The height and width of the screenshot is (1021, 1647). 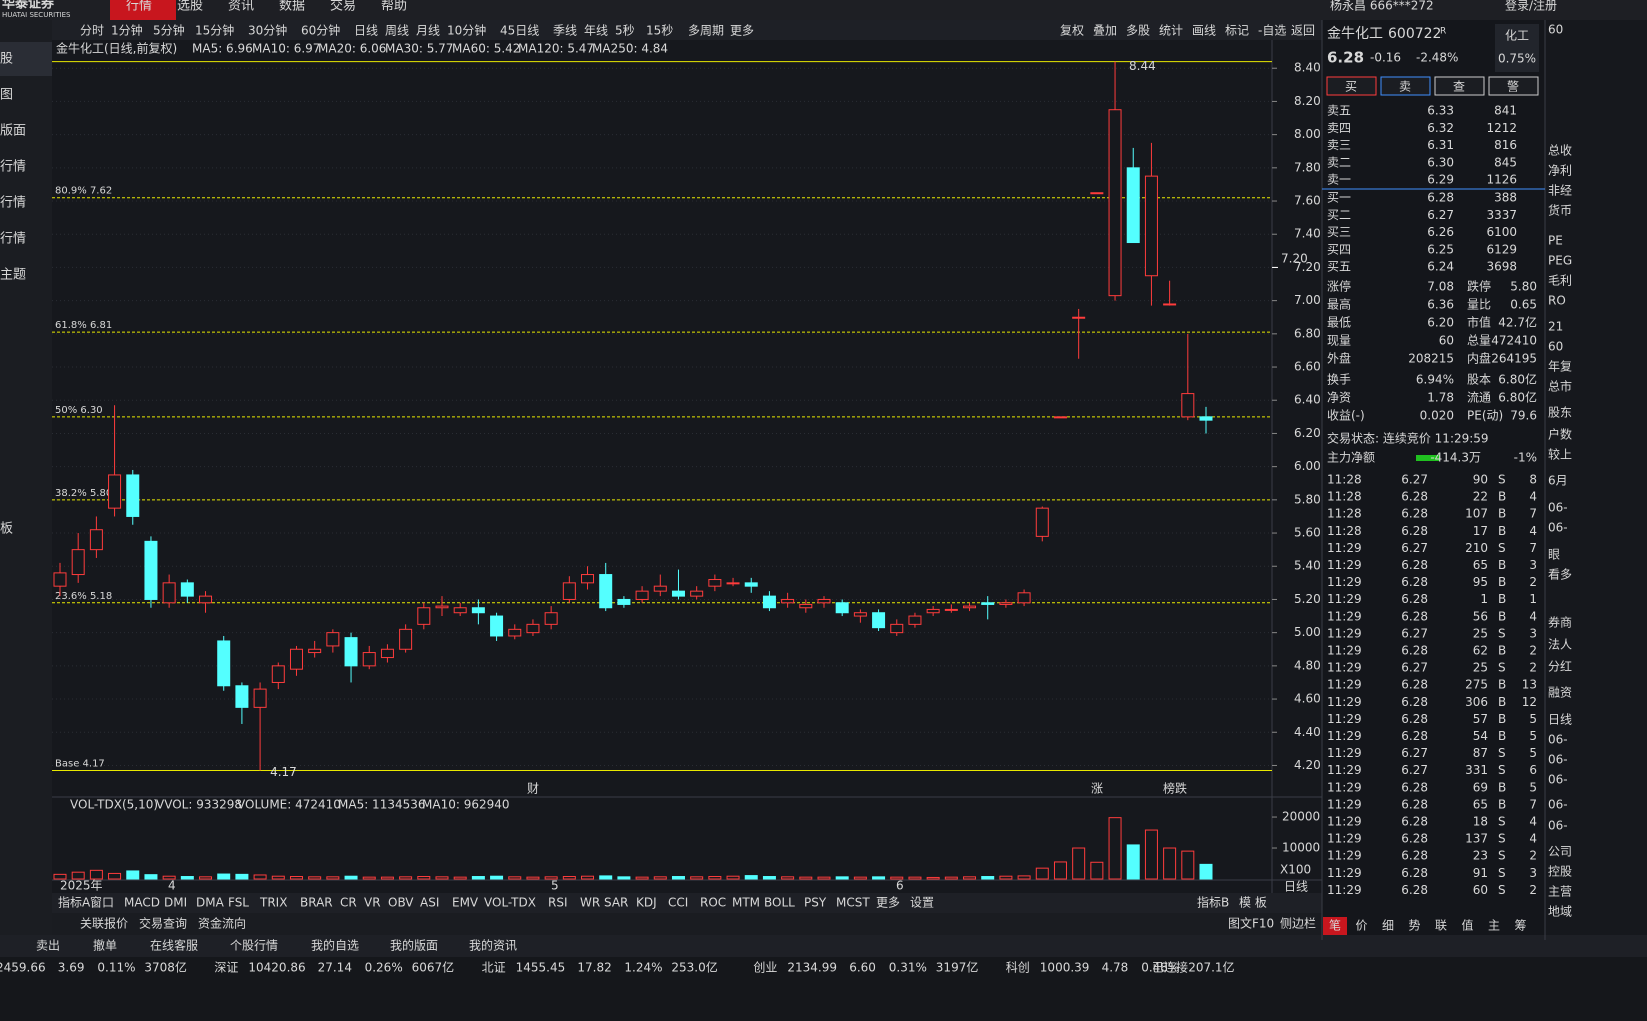 What do you see at coordinates (1253, 903) in the screenshot?
I see `indicator-b: 模 板` at bounding box center [1253, 903].